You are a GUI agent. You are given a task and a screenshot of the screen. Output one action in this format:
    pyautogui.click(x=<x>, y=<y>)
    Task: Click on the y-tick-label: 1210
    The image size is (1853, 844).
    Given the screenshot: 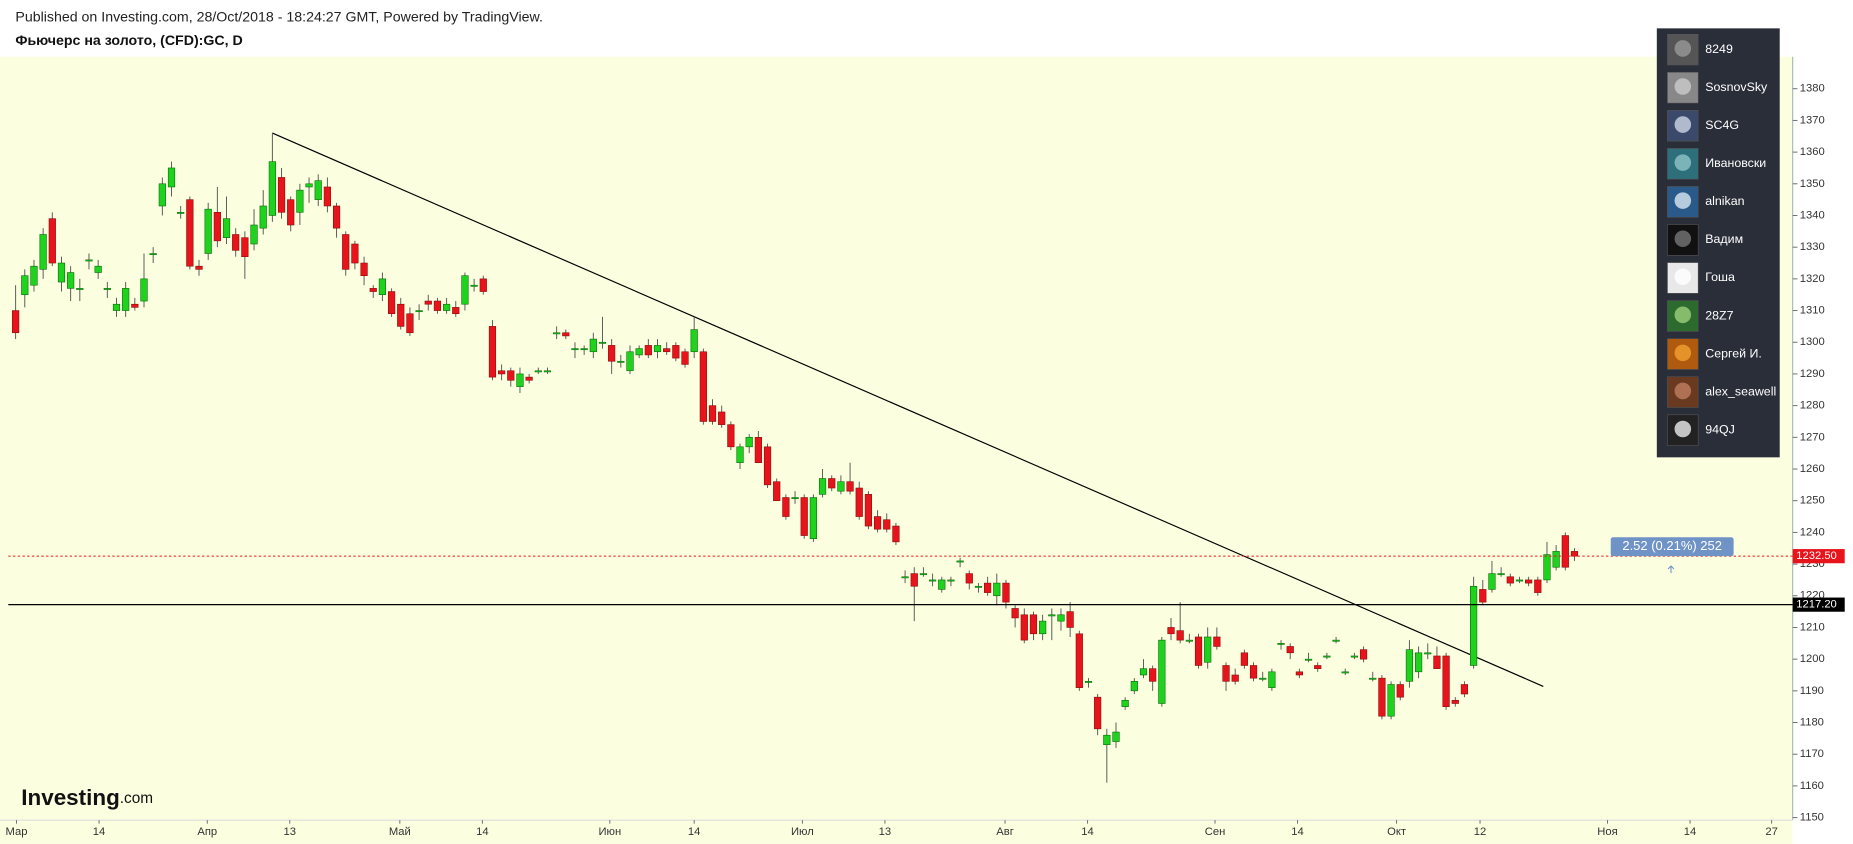 What is the action you would take?
    pyautogui.click(x=1812, y=627)
    